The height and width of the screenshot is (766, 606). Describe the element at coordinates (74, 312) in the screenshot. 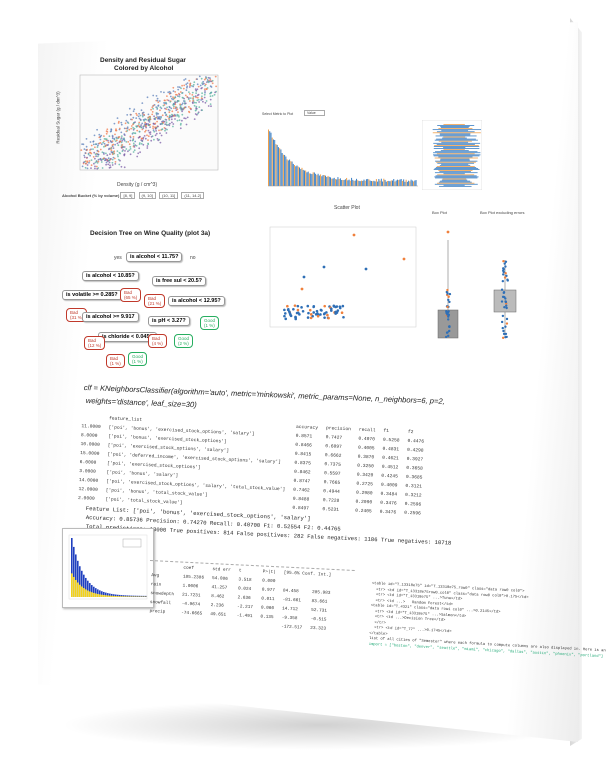

I see `leaf-3-label: Bad` at that location.